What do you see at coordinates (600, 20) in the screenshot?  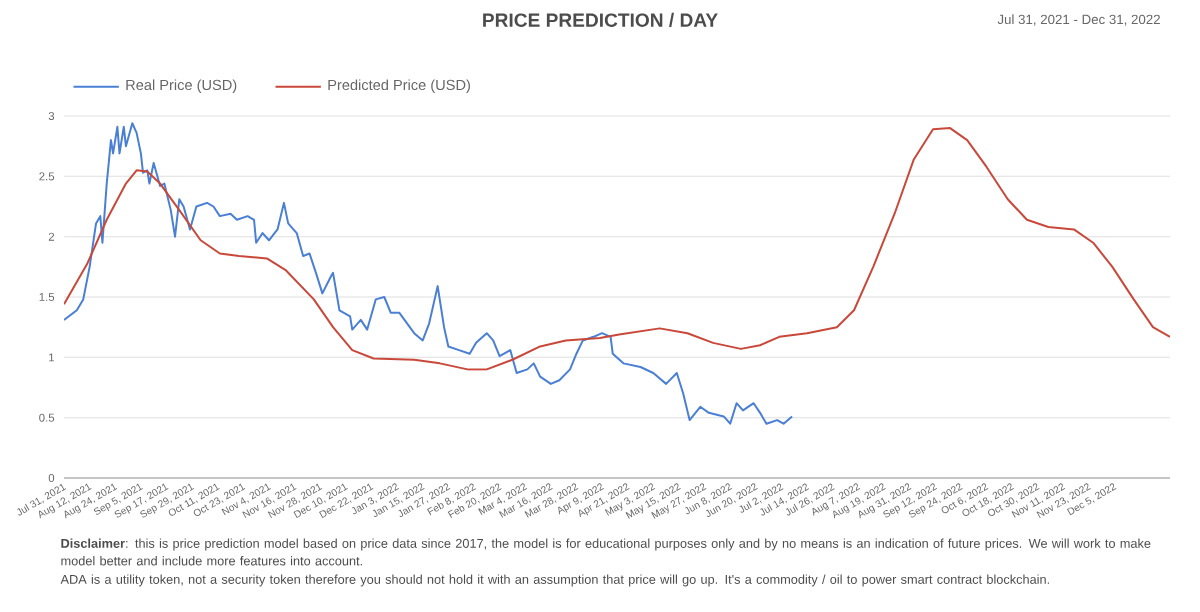 I see `chart-title: PRICE PREDICTION / DAY` at bounding box center [600, 20].